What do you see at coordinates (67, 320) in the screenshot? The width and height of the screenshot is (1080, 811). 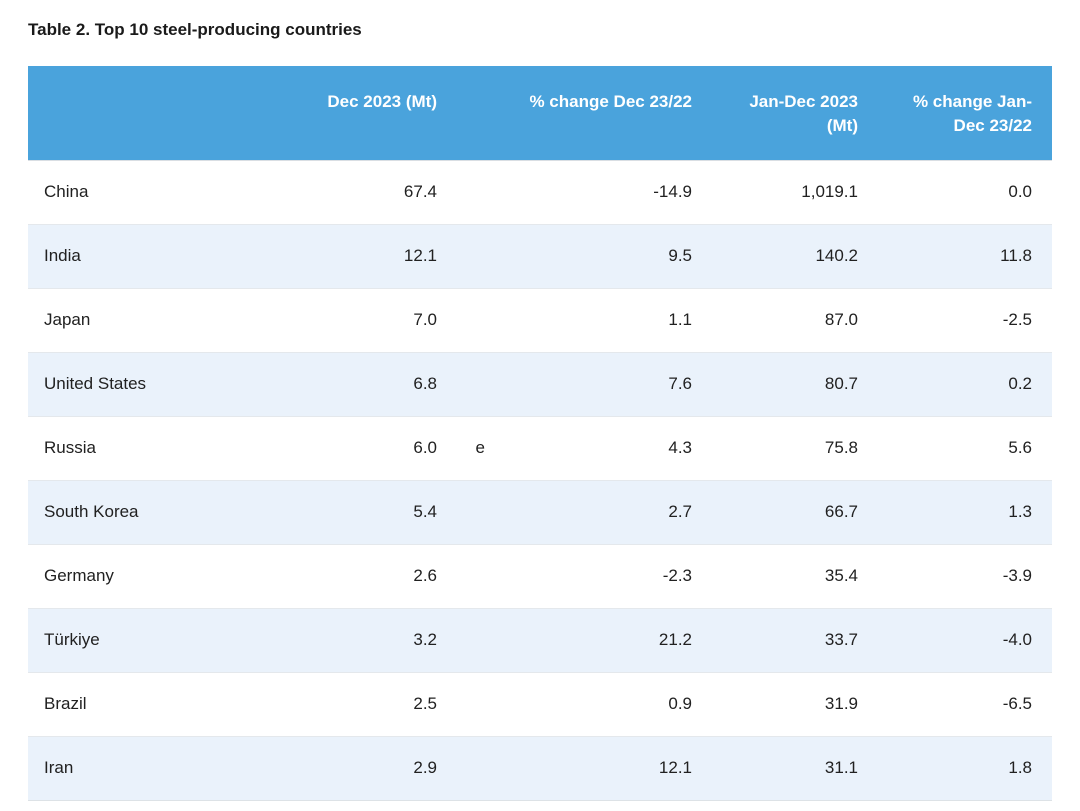 I see `country-label: Japan` at bounding box center [67, 320].